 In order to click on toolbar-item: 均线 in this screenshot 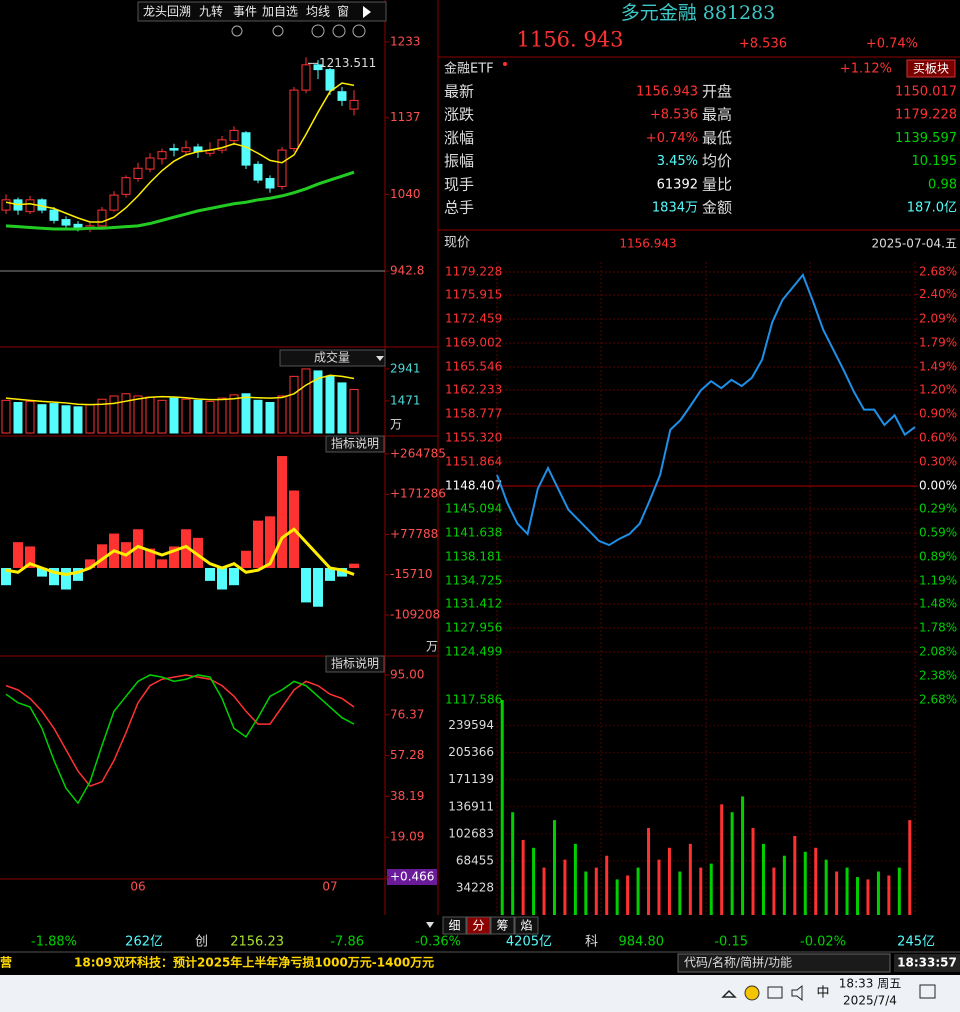, I will do `click(318, 12)`.